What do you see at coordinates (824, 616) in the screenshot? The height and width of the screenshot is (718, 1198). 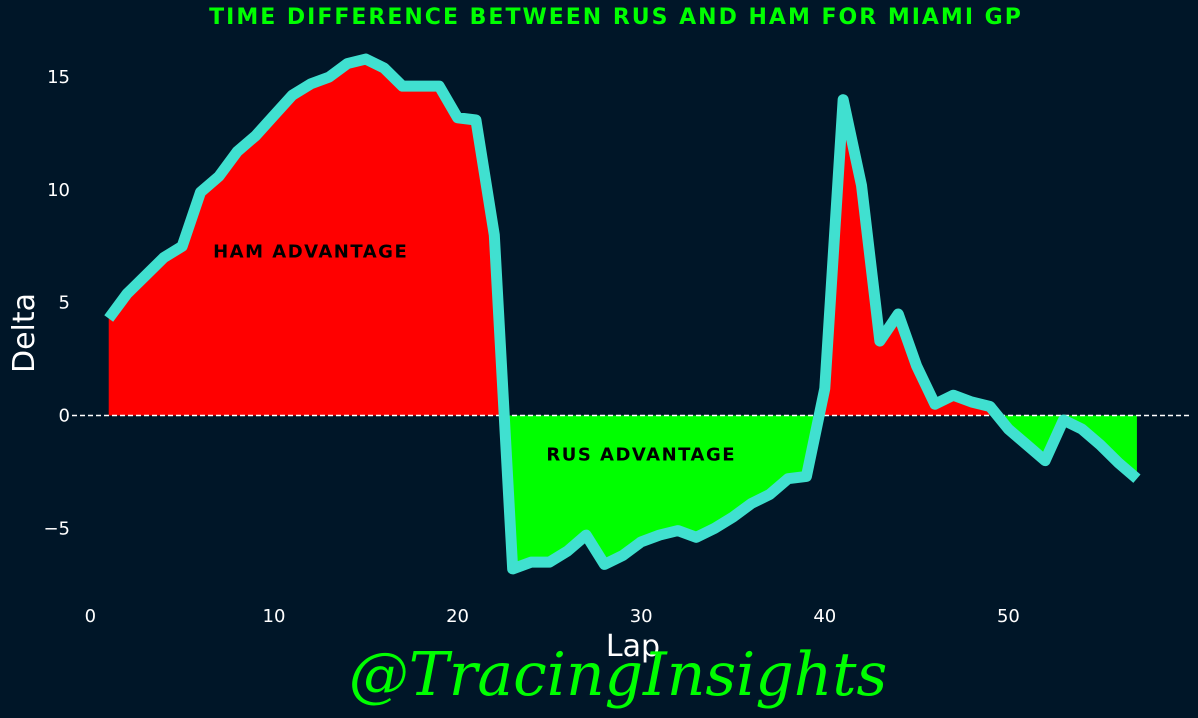 I see `x-tick-label: 40` at bounding box center [824, 616].